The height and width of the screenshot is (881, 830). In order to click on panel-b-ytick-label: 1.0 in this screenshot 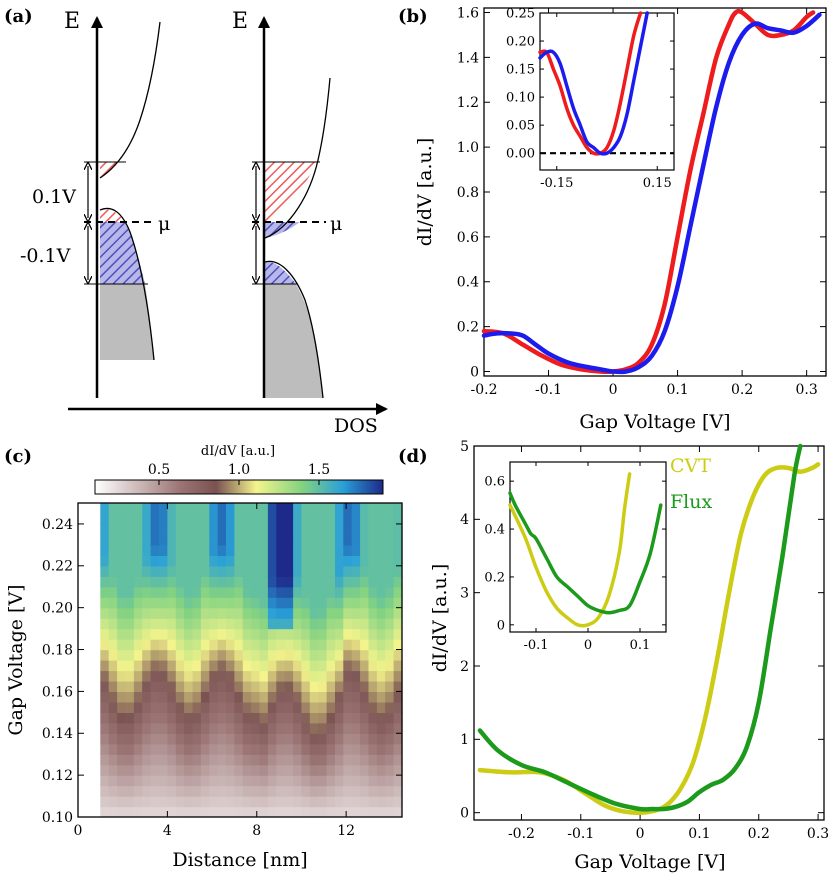, I will do `click(468, 148)`.